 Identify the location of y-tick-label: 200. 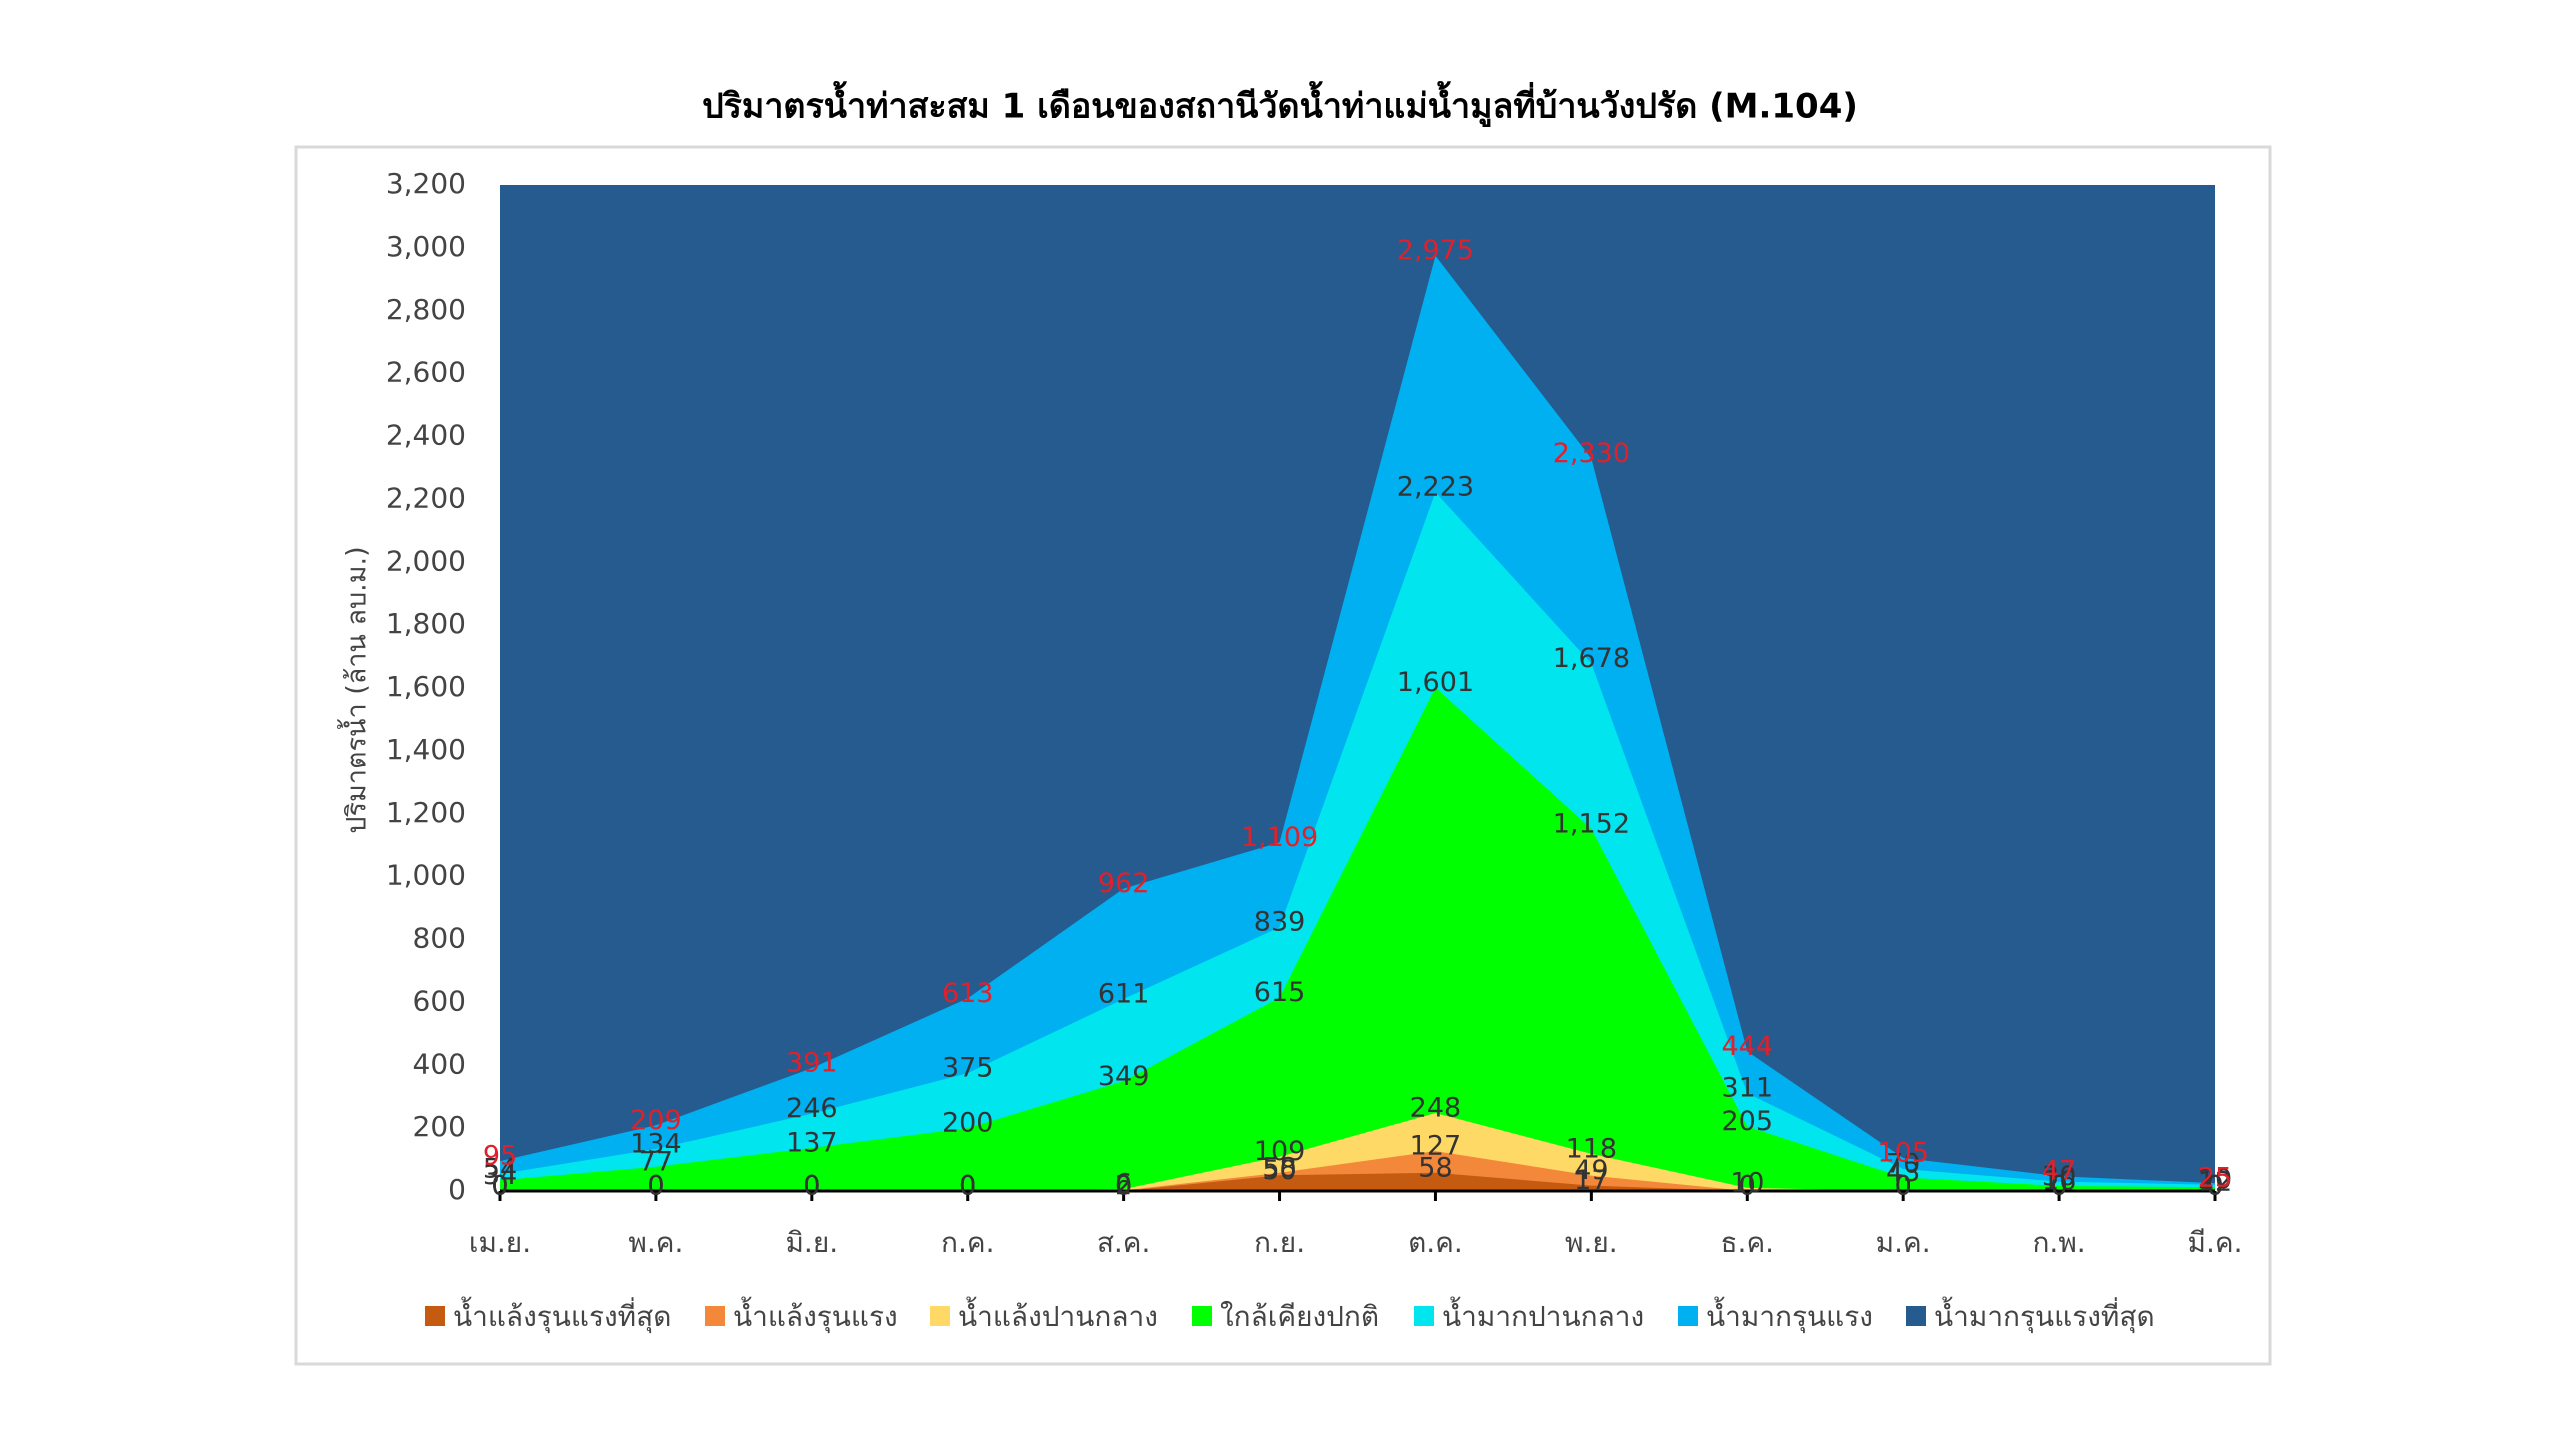
(439, 1126).